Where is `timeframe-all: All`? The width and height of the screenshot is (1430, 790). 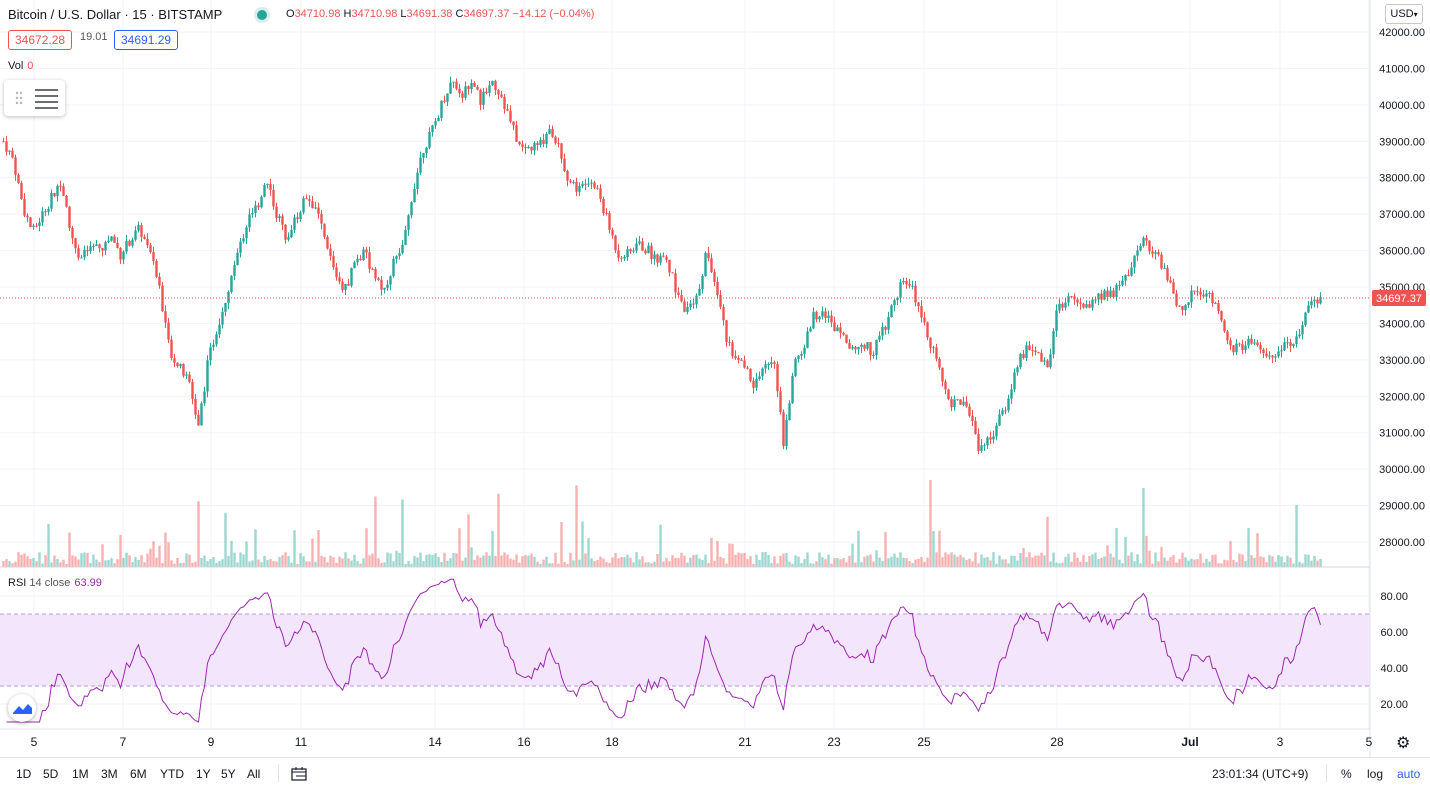 timeframe-all: All is located at coordinates (254, 774).